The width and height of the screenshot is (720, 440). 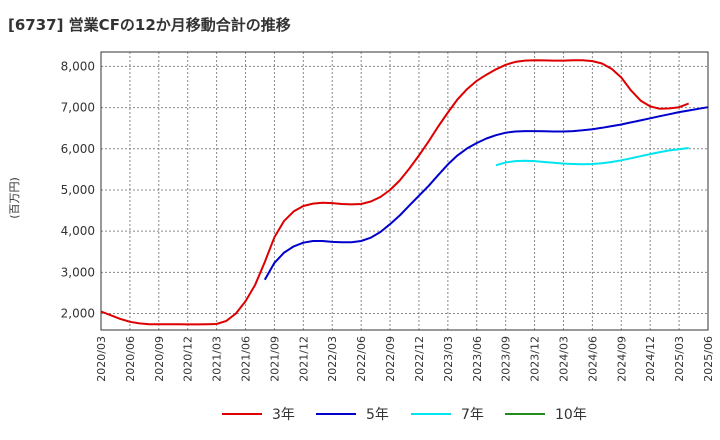 I want to click on x-tick-label: 2024/12, so click(x=650, y=359).